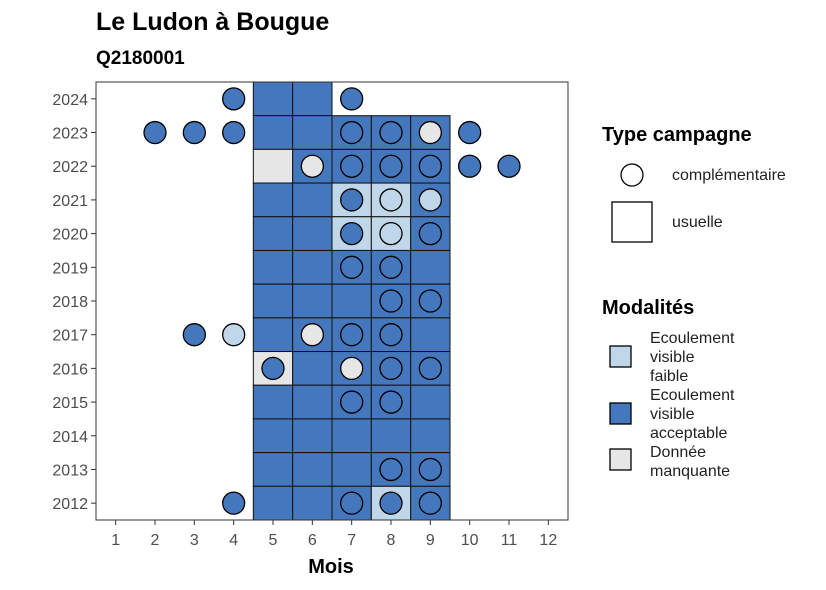  What do you see at coordinates (70, 201) in the screenshot?
I see `y-tick-label-2021: 2021` at bounding box center [70, 201].